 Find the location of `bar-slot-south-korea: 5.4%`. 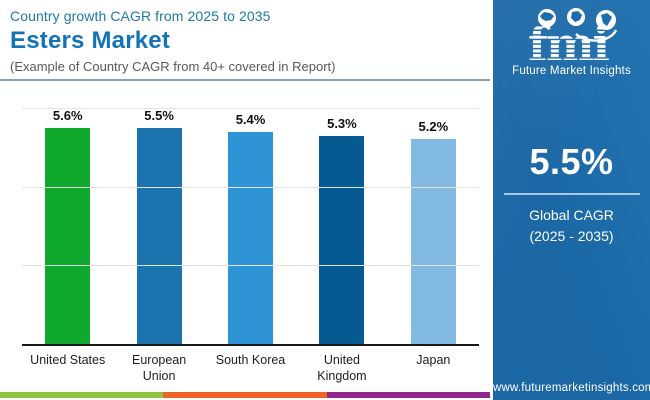

bar-slot-south-korea: 5.4% is located at coordinates (250, 226).